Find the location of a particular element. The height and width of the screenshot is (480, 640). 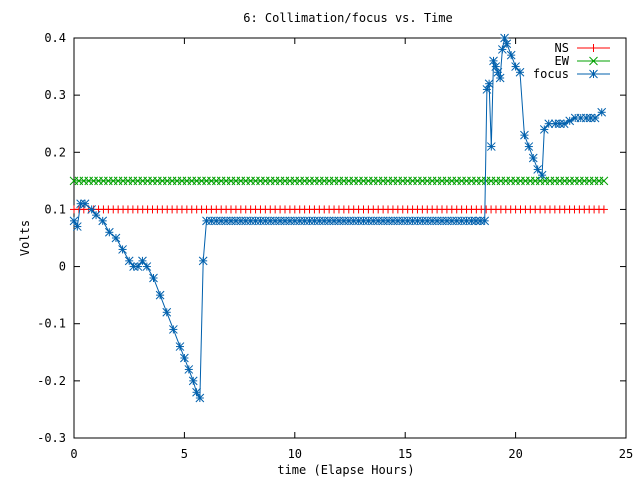

legend-label: NS is located at coordinates (562, 48).